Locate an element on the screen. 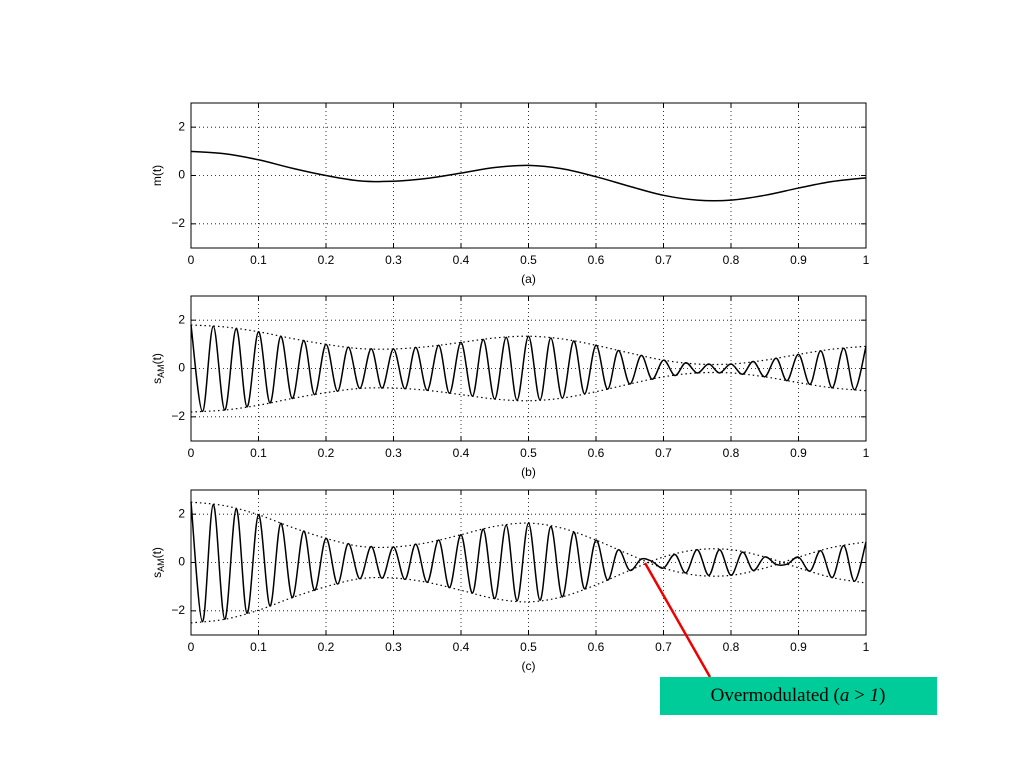 The width and height of the screenshot is (1024, 768). annotation-text: Overmodulated (a > 1) is located at coordinates (798, 695).